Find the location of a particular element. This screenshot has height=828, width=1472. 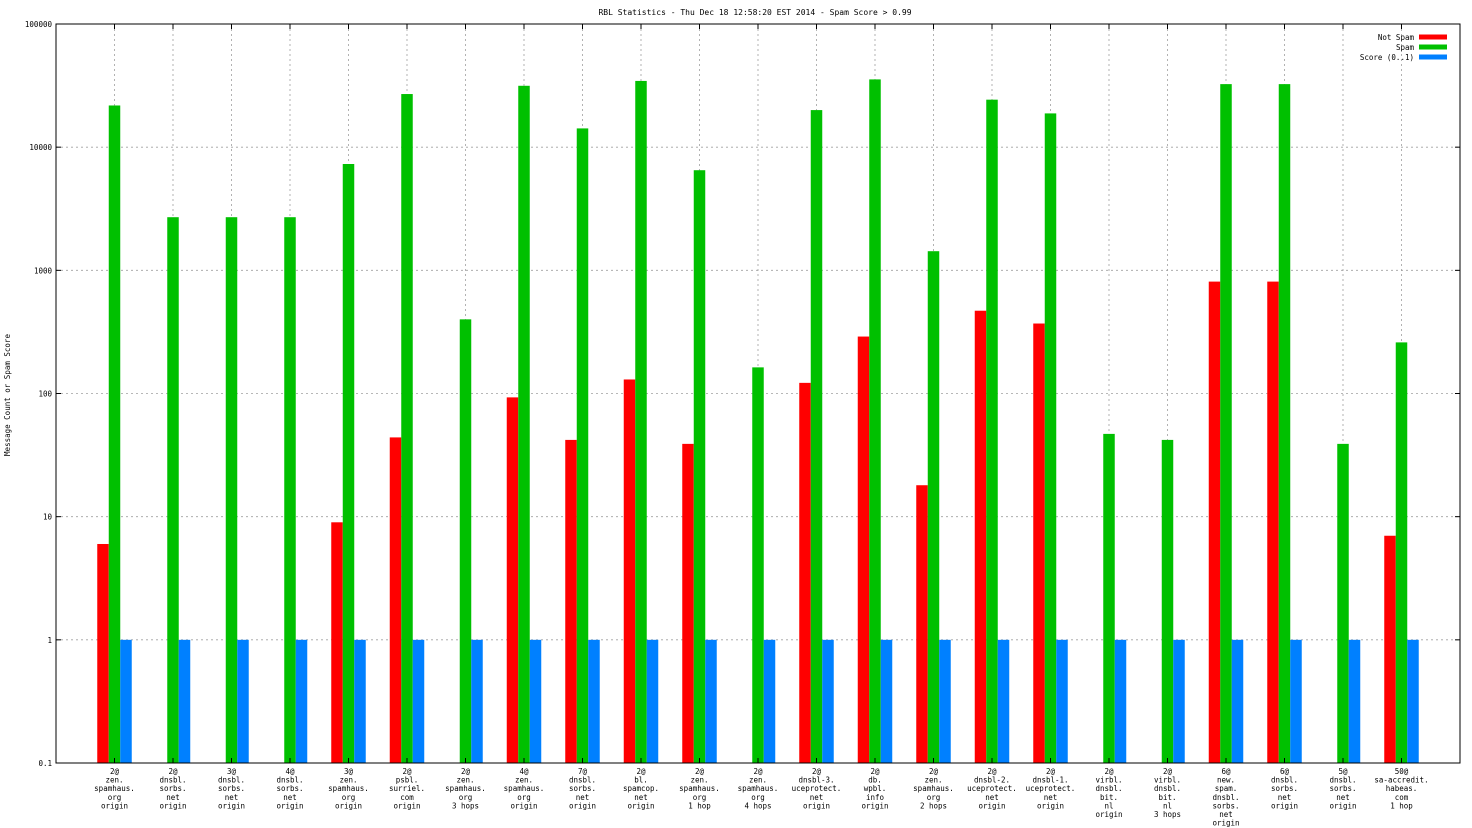

x-category-label: 2@ db. wpbl. info origin is located at coordinates (874, 788).